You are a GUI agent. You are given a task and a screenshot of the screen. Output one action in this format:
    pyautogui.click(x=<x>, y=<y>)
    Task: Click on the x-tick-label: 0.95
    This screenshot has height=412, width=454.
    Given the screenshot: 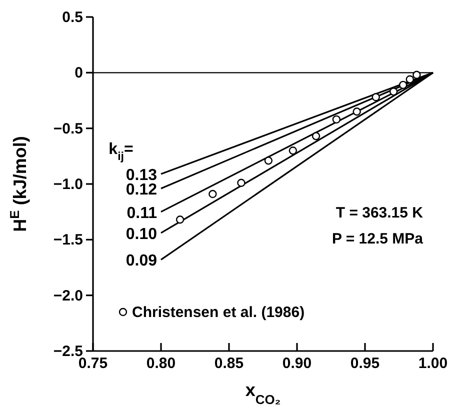 What is the action you would take?
    pyautogui.click(x=365, y=363)
    